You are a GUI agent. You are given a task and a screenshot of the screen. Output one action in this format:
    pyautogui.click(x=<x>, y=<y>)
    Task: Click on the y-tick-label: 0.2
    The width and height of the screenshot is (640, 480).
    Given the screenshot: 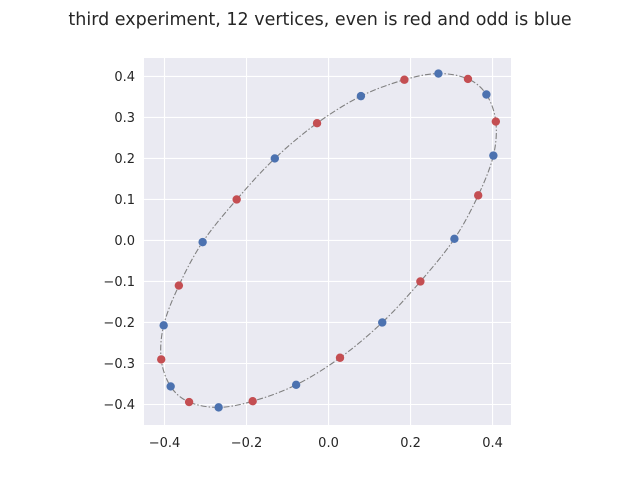 What is the action you would take?
    pyautogui.click(x=124, y=159)
    